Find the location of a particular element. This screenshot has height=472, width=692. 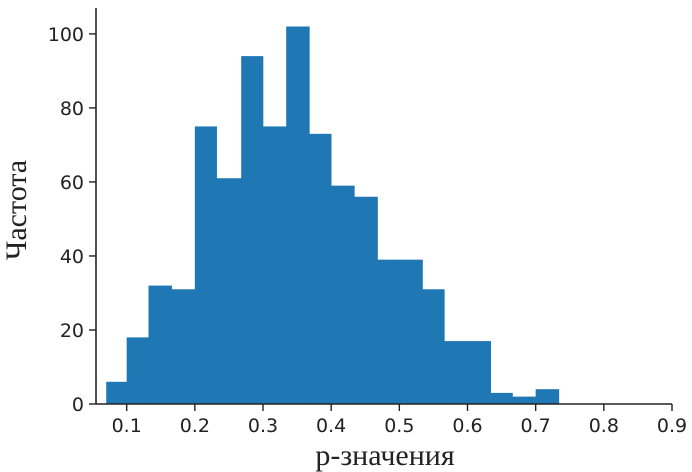

x-tick-label: 0.7 is located at coordinates (536, 426).